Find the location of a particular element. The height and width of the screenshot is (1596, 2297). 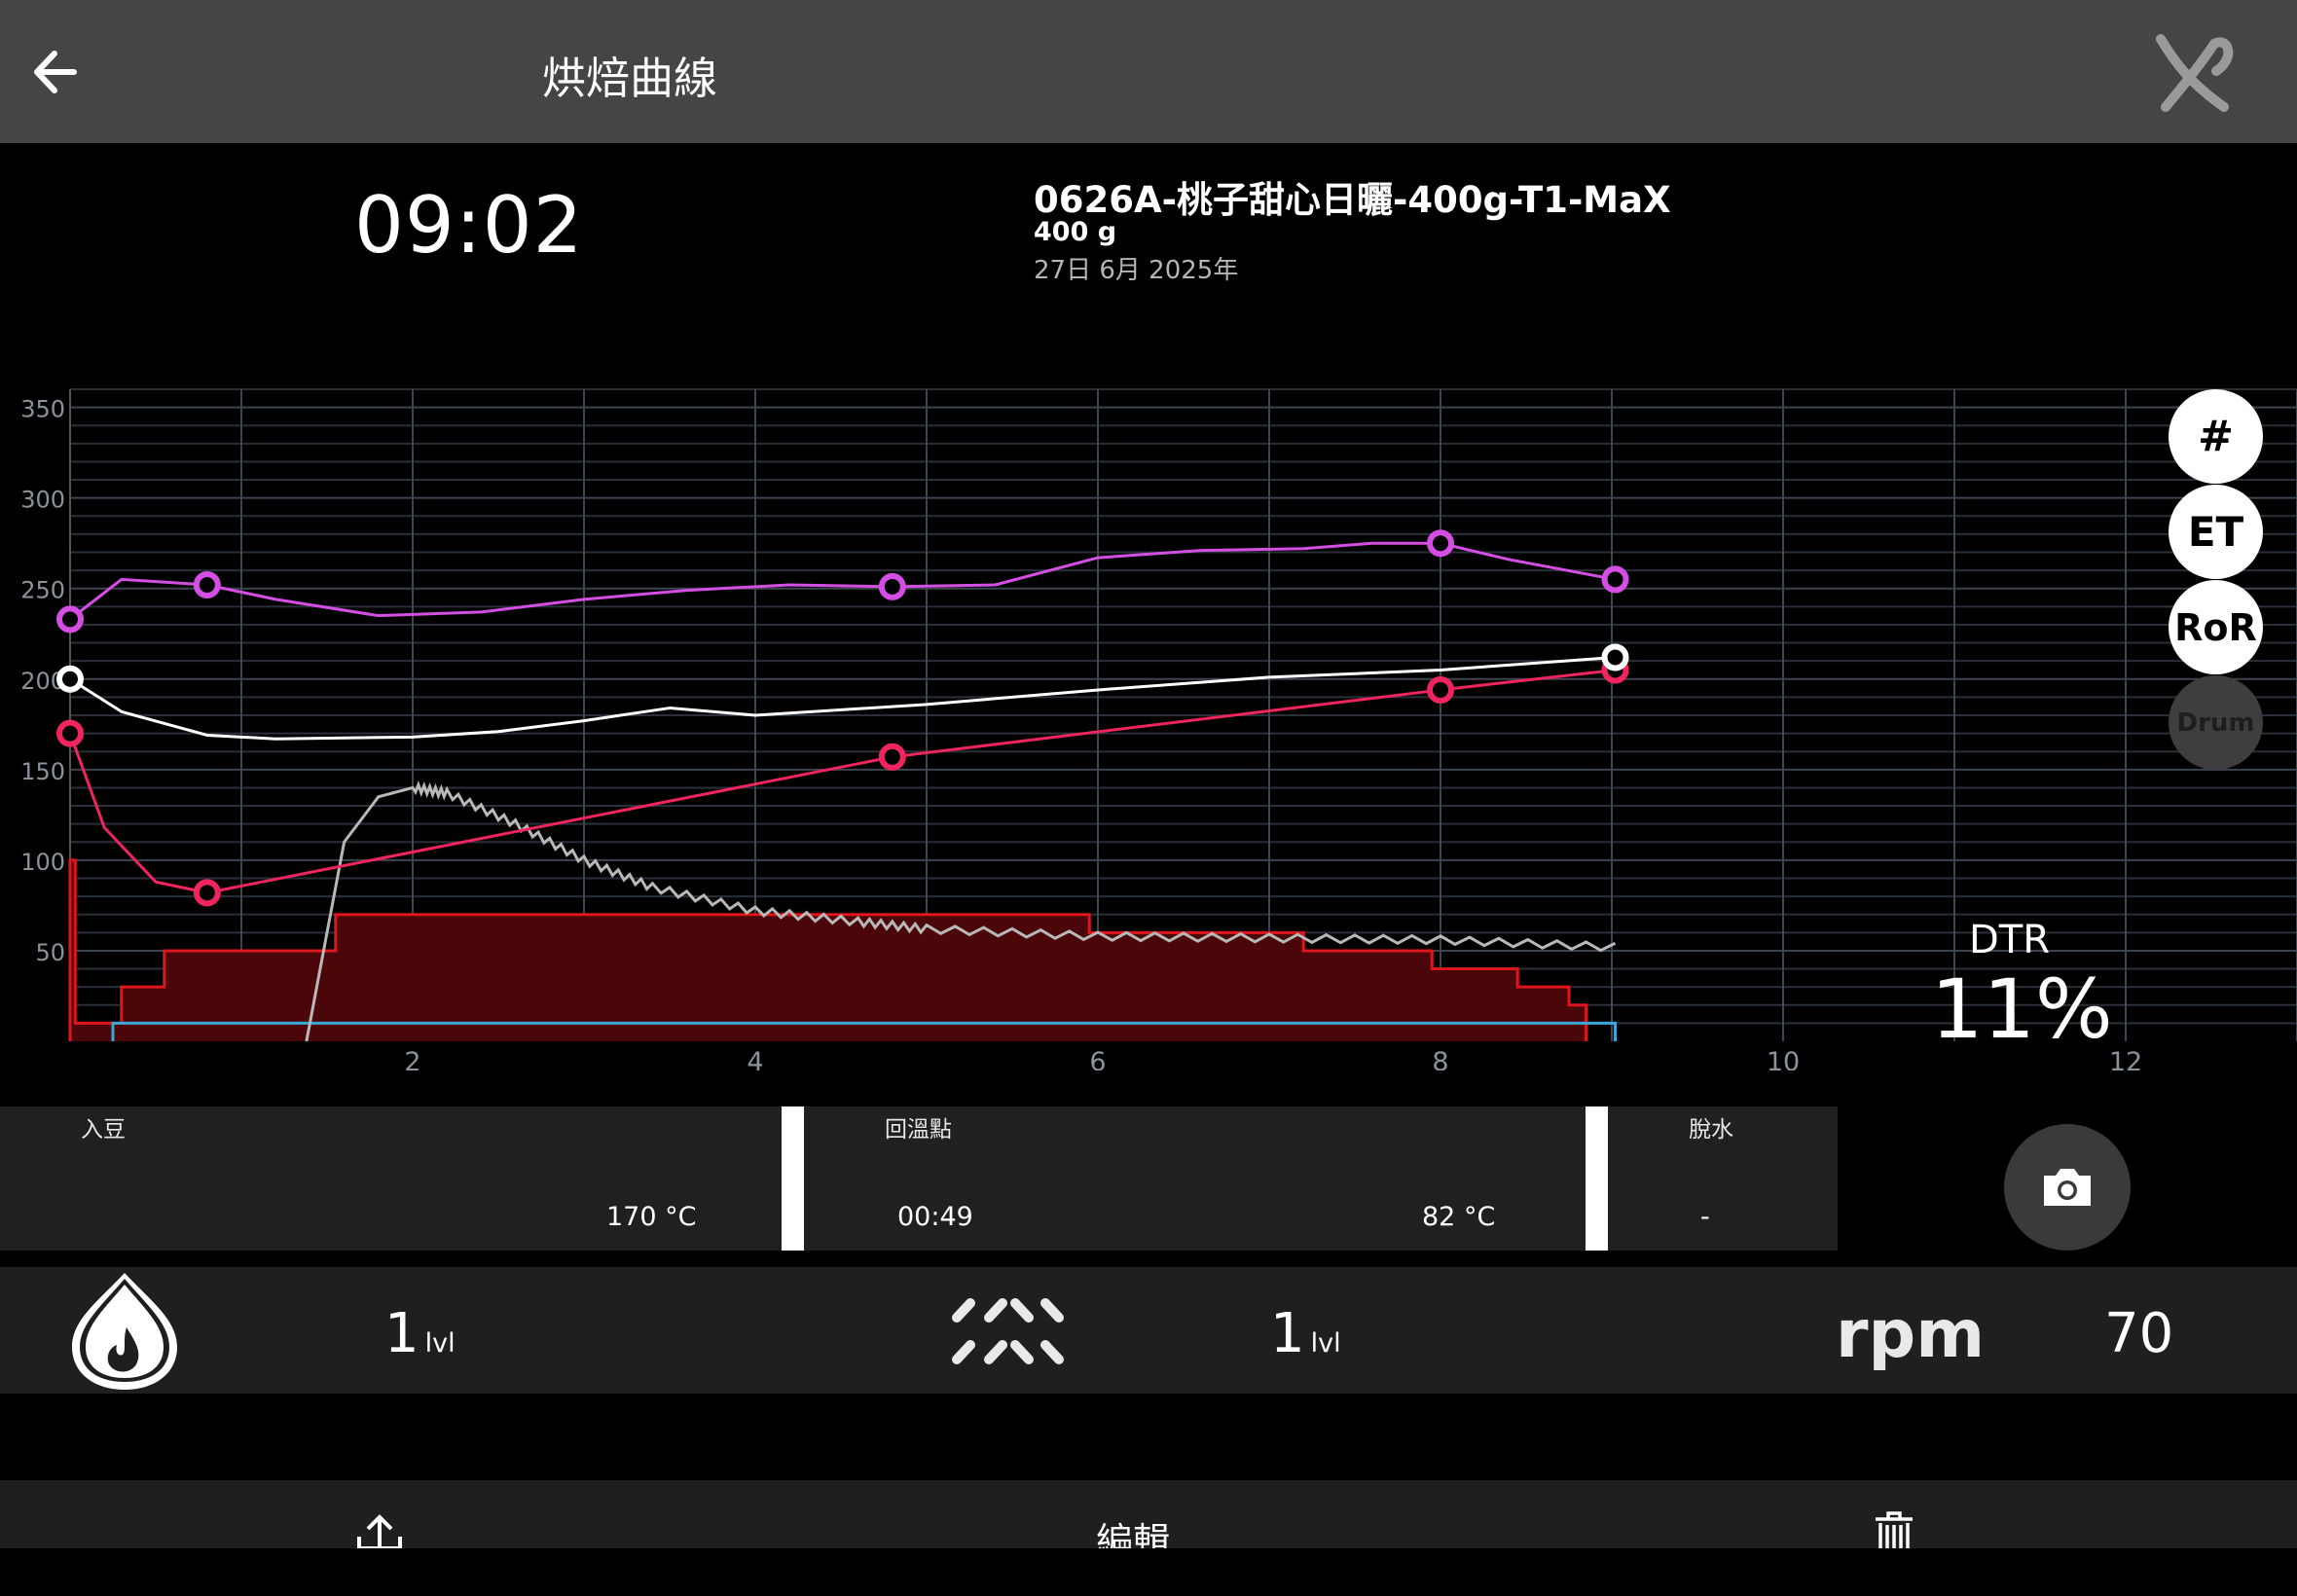

control-strip: 1 lvl 1 lvl rpm 70 is located at coordinates (1148, 1330).